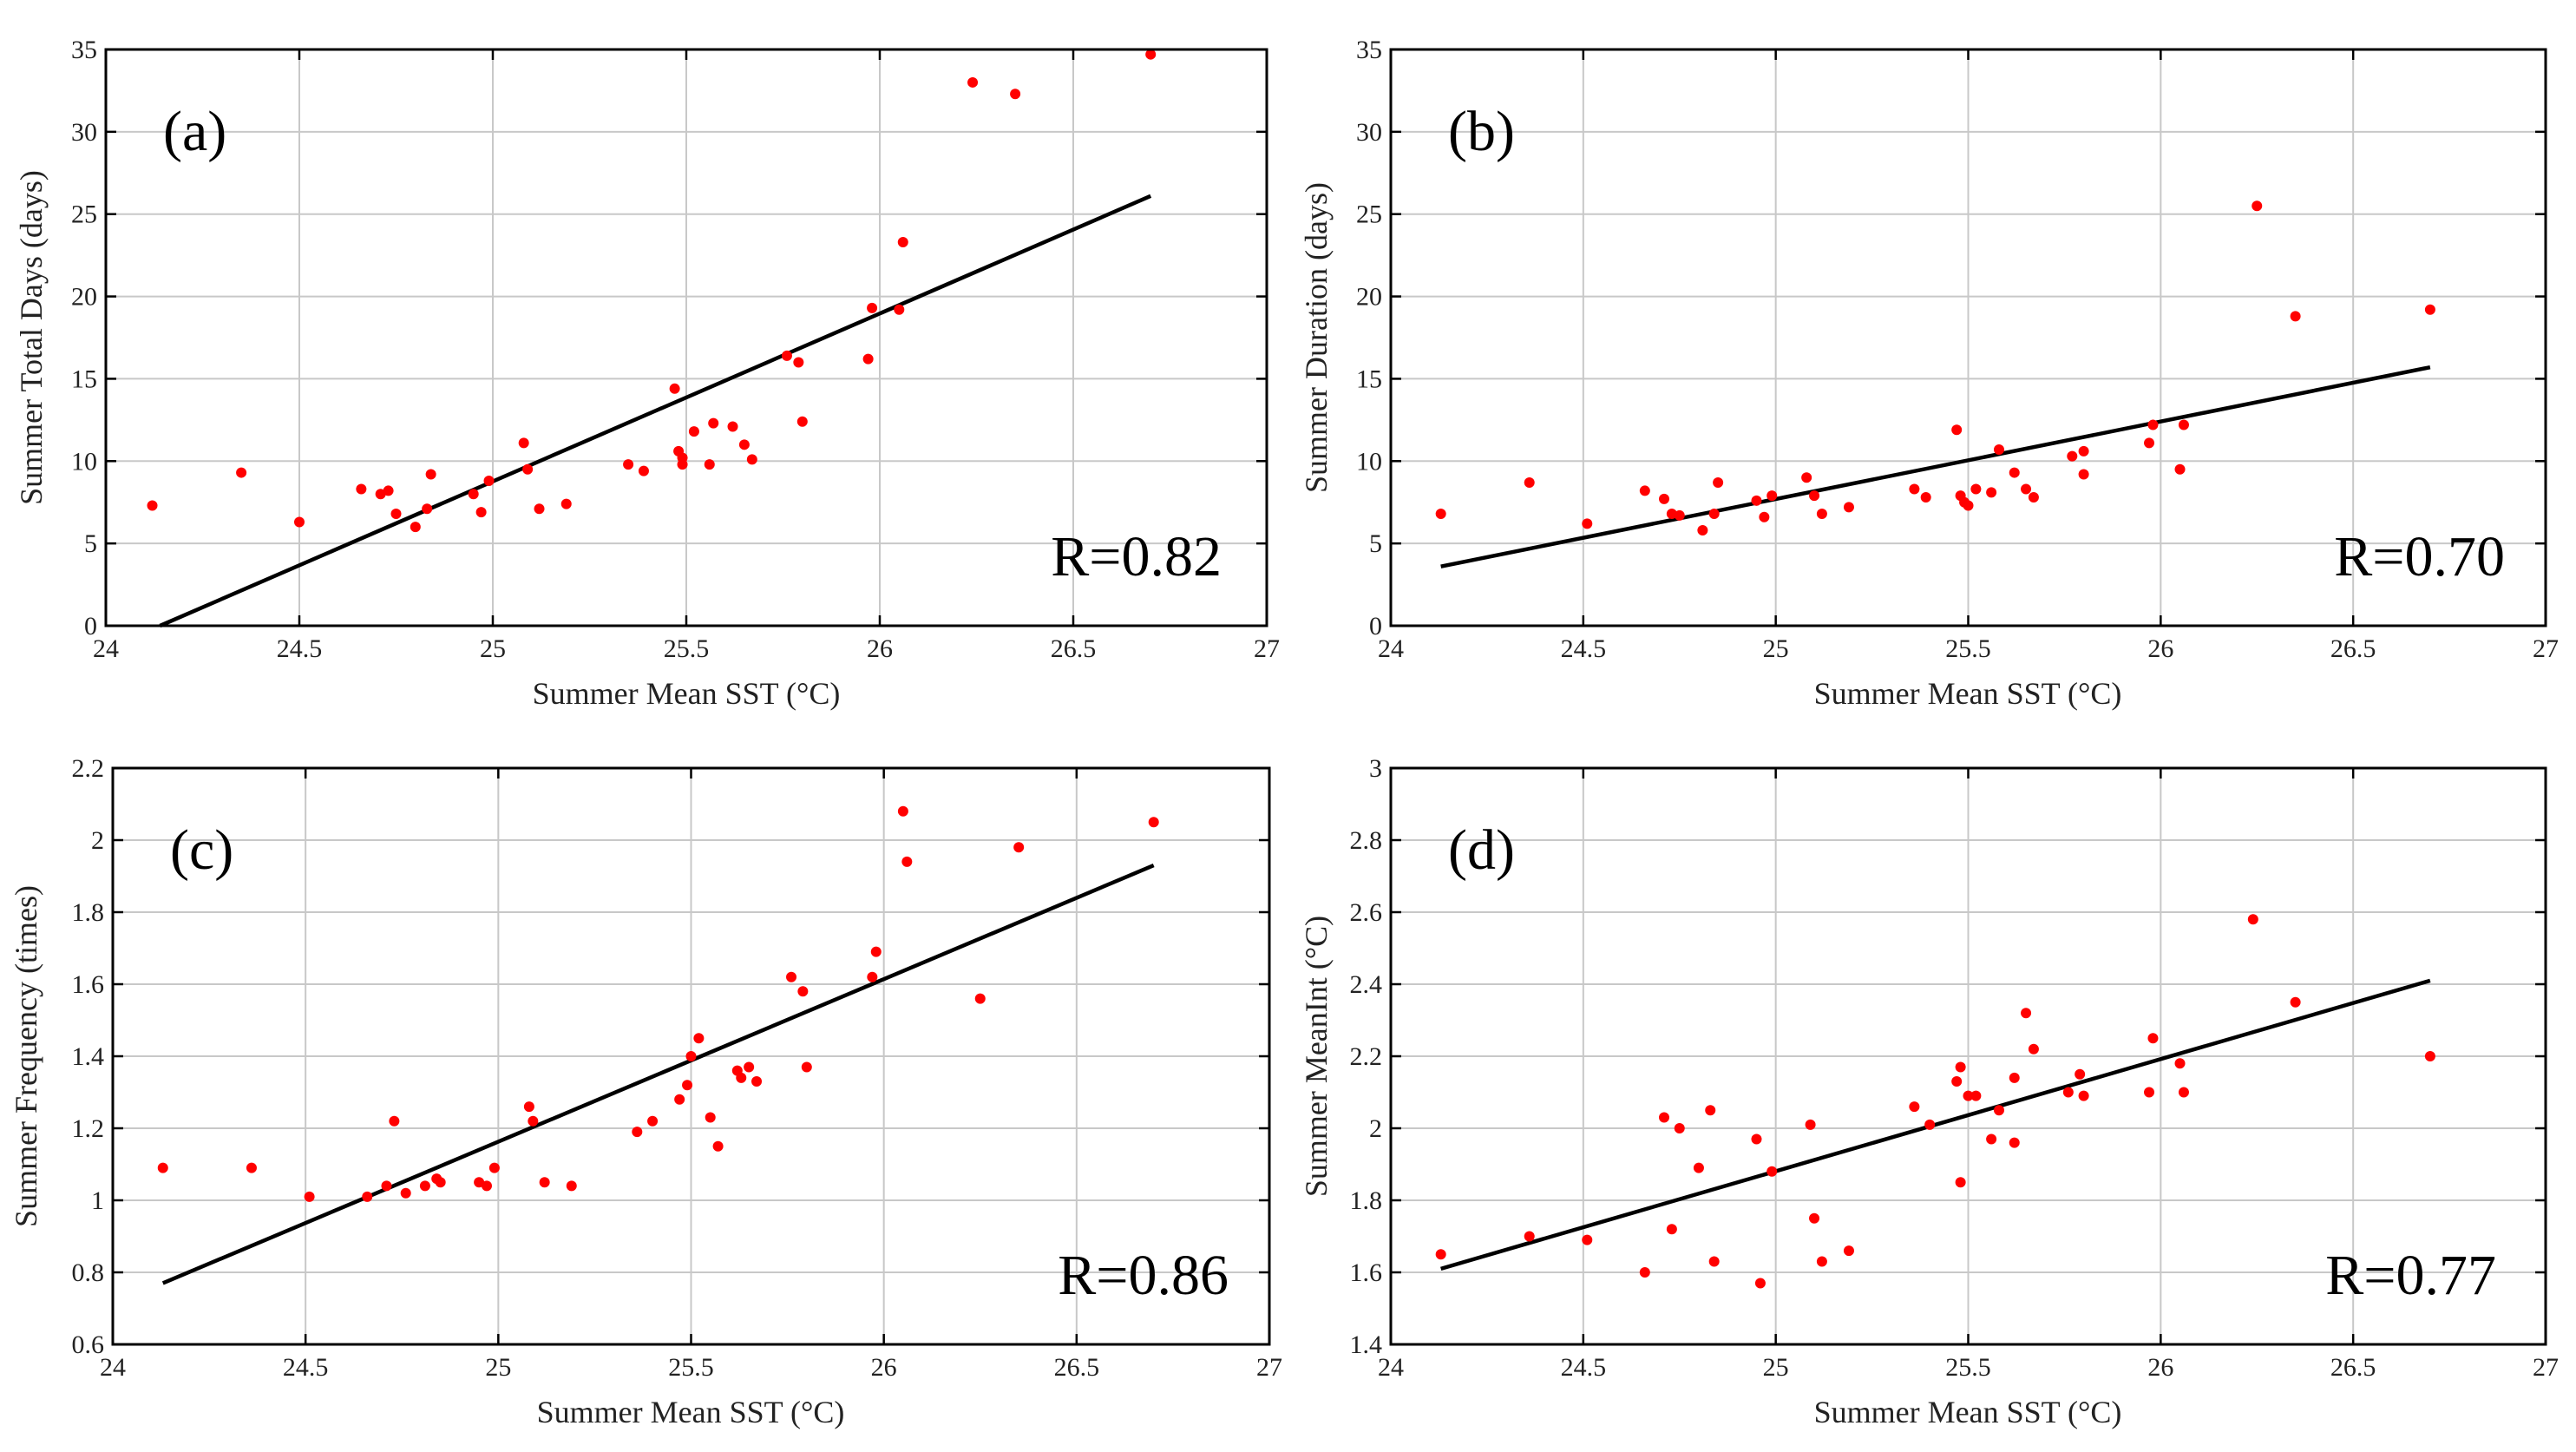 Image resolution: width=2576 pixels, height=1452 pixels. I want to click on panel-a-y-tick-label: 15, so click(84, 379).